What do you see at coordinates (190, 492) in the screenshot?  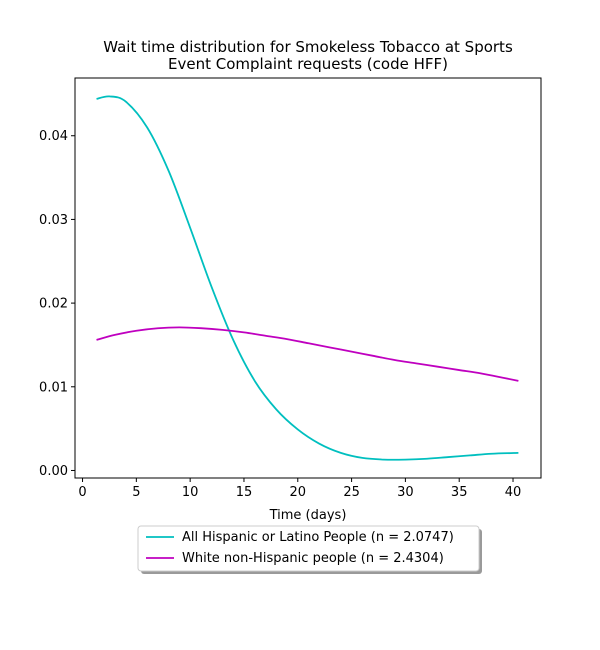 I see `x-tick-label: 10` at bounding box center [190, 492].